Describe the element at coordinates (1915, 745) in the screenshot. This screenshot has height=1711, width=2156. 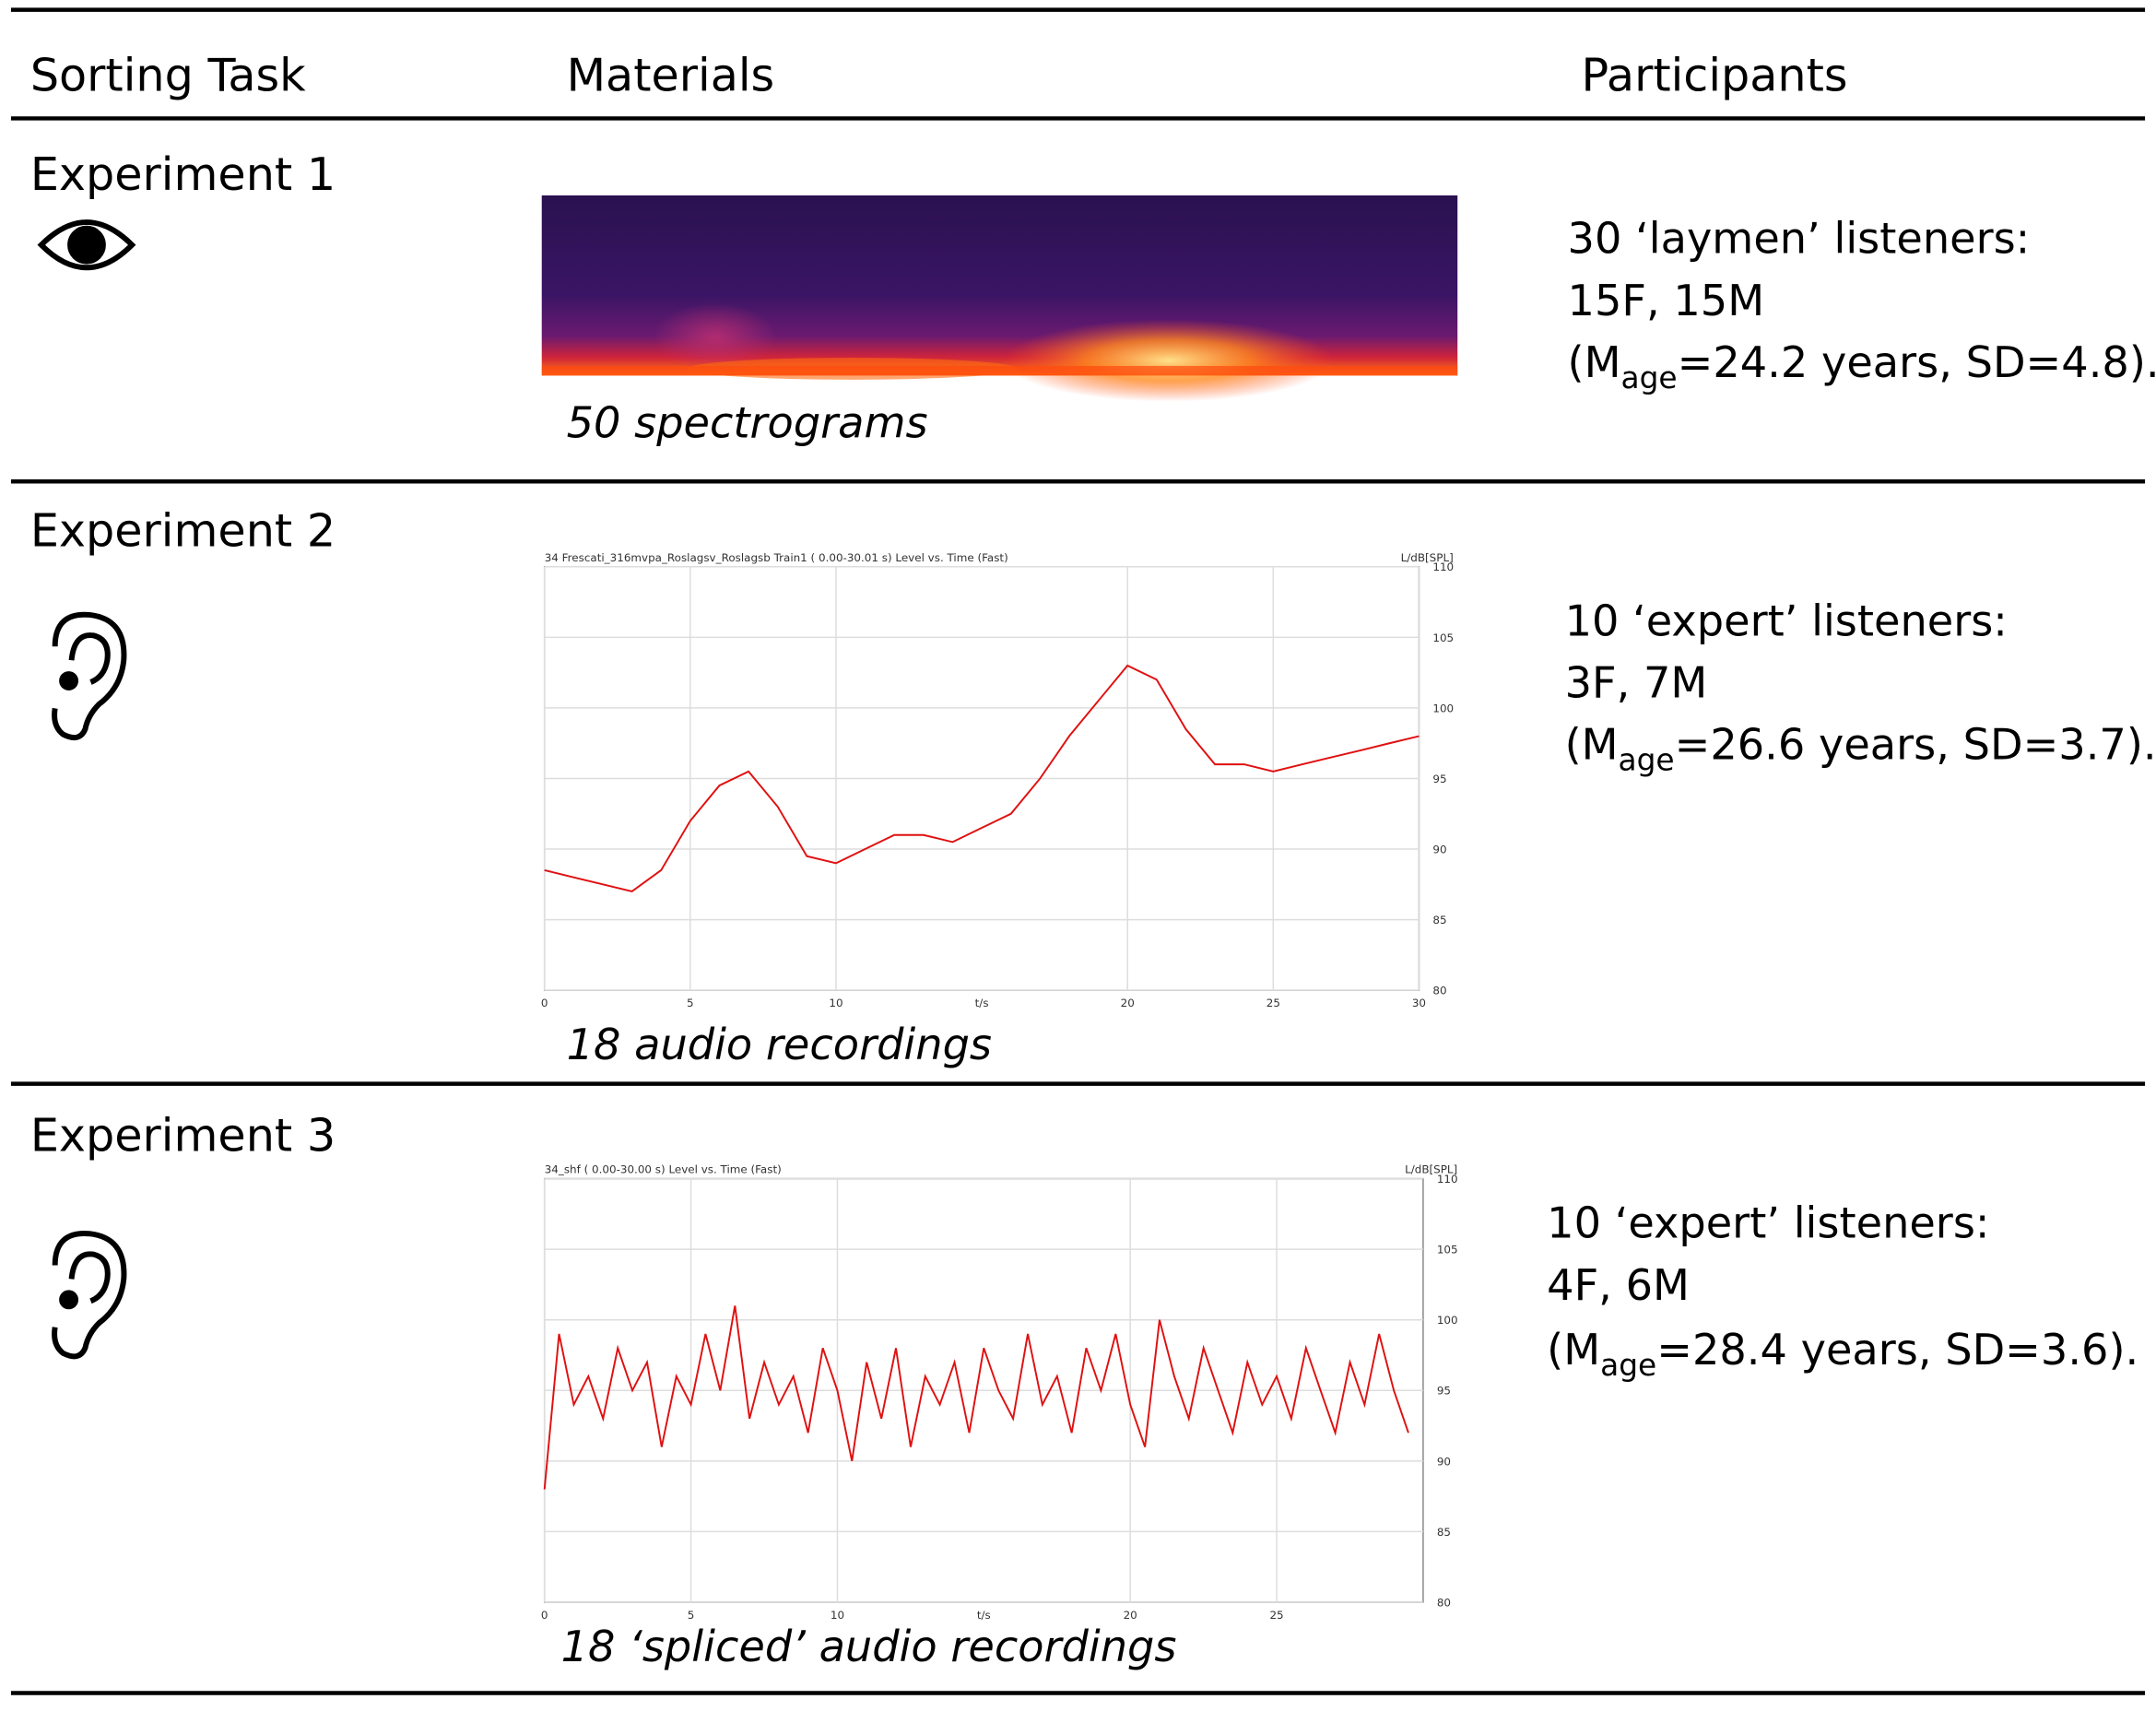
I see `participants-text: =26.6 years, SD=3.7).` at that location.